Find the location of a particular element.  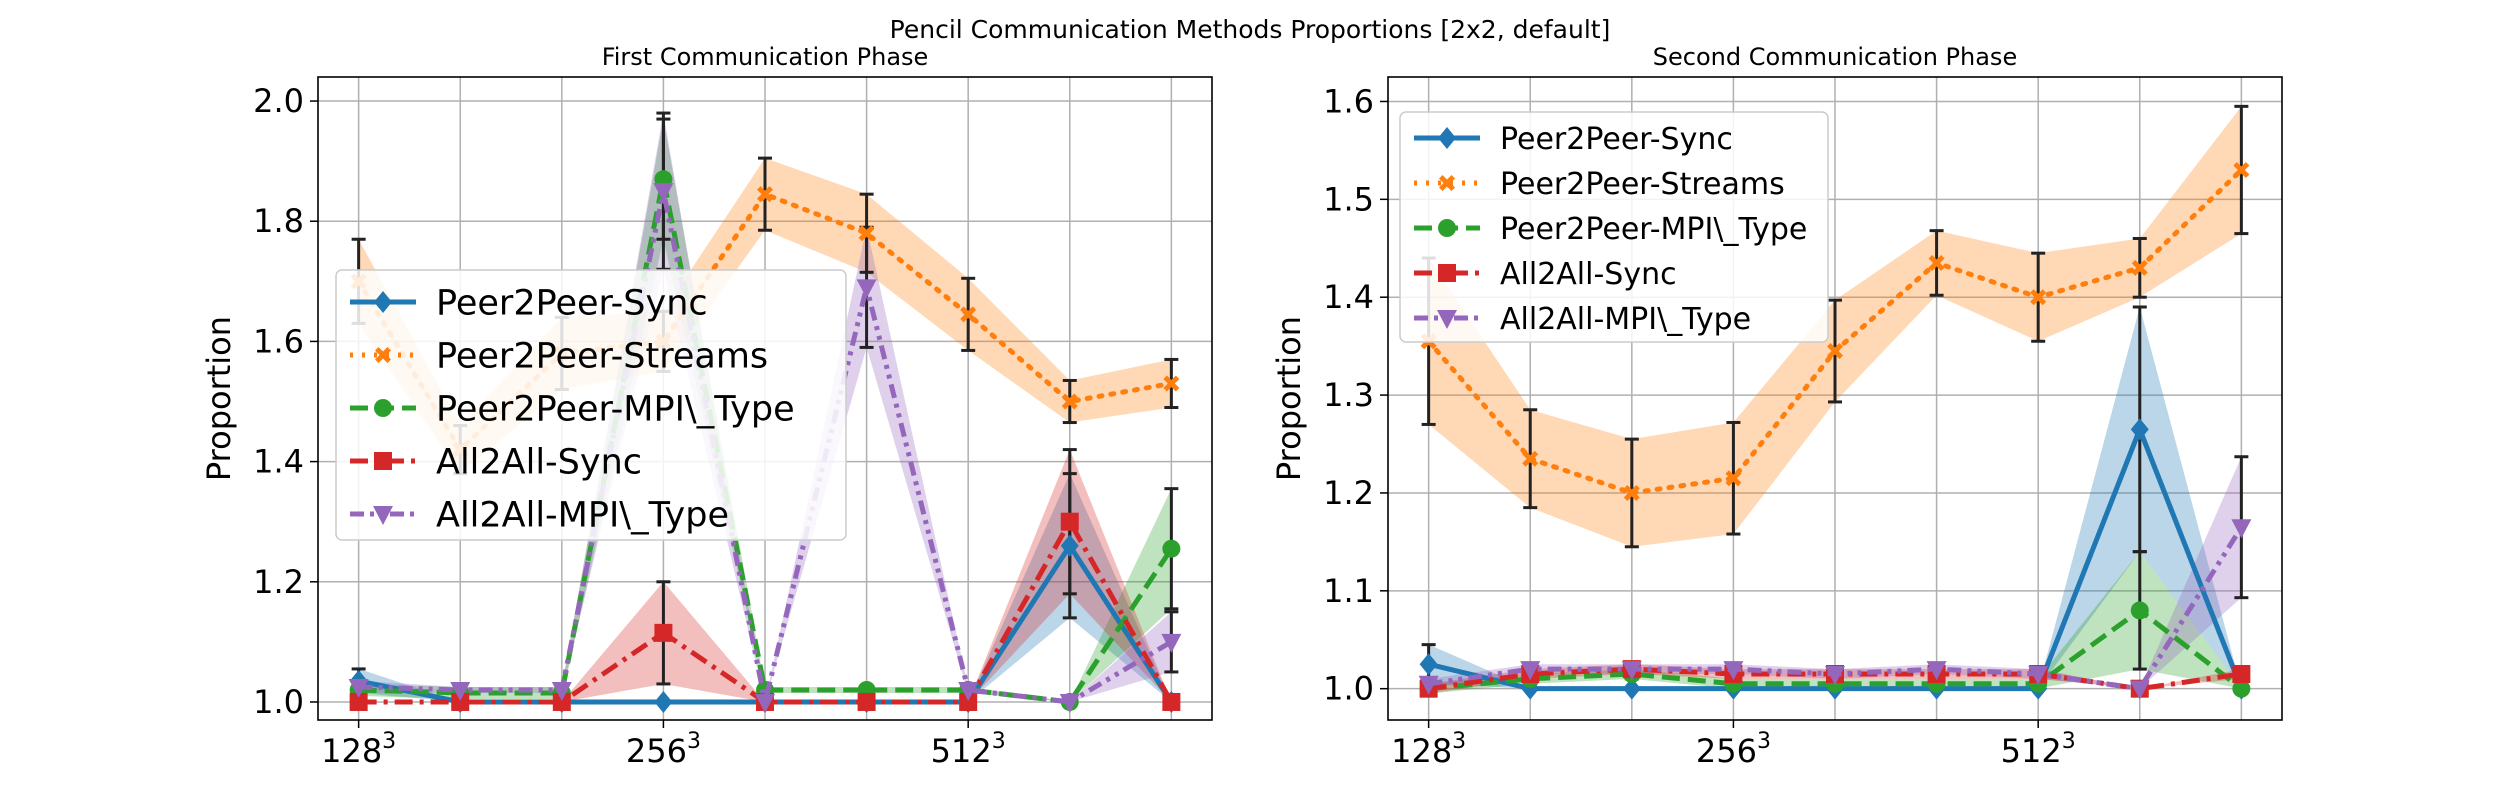

legend-entry-peer2peer-sync: Peer2Peer-Sync is located at coordinates (1573, 139).